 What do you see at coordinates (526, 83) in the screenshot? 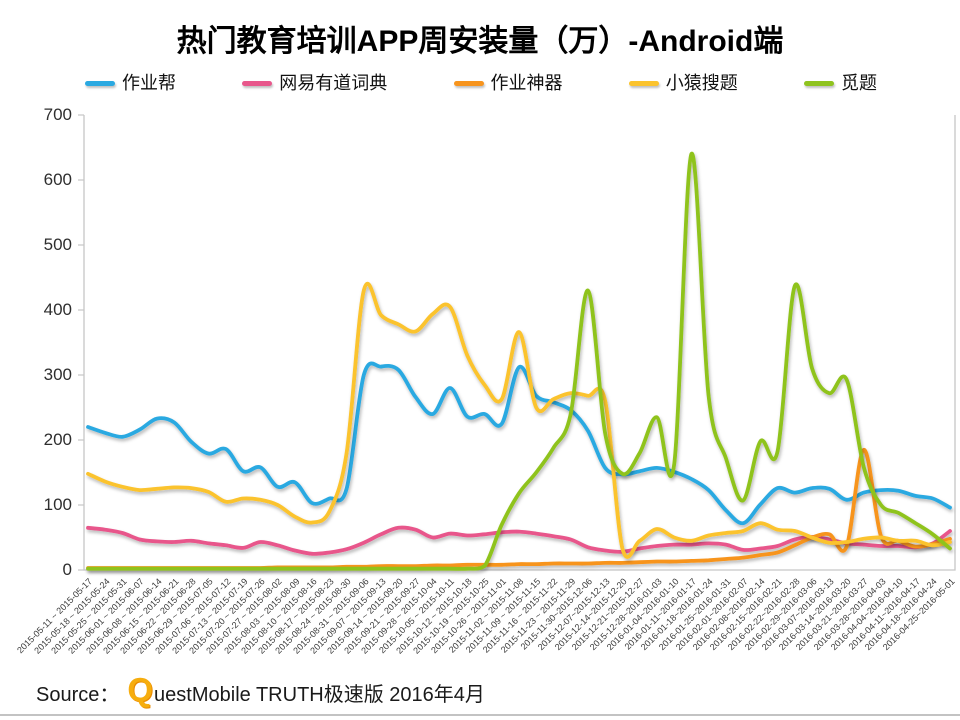
I see `legend-label: 作业神器` at bounding box center [526, 83].